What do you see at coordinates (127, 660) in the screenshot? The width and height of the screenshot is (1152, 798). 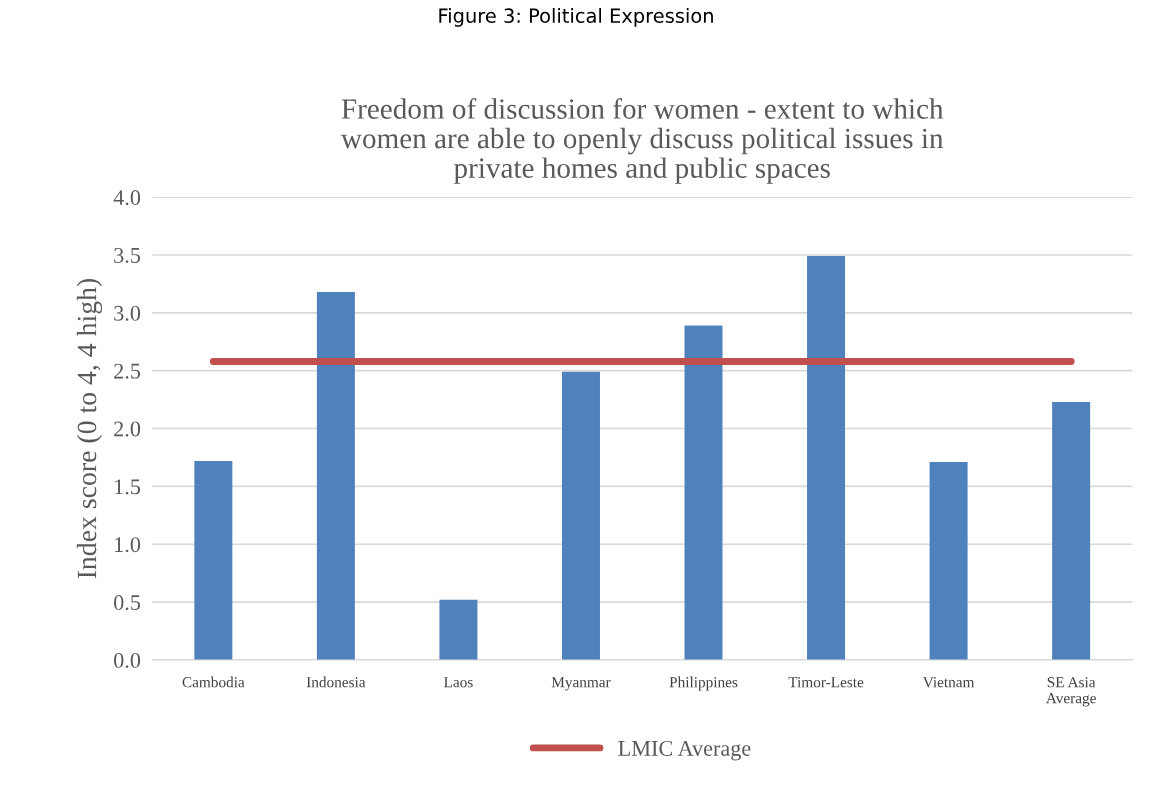 I see `y-tick-label: 0.0` at bounding box center [127, 660].